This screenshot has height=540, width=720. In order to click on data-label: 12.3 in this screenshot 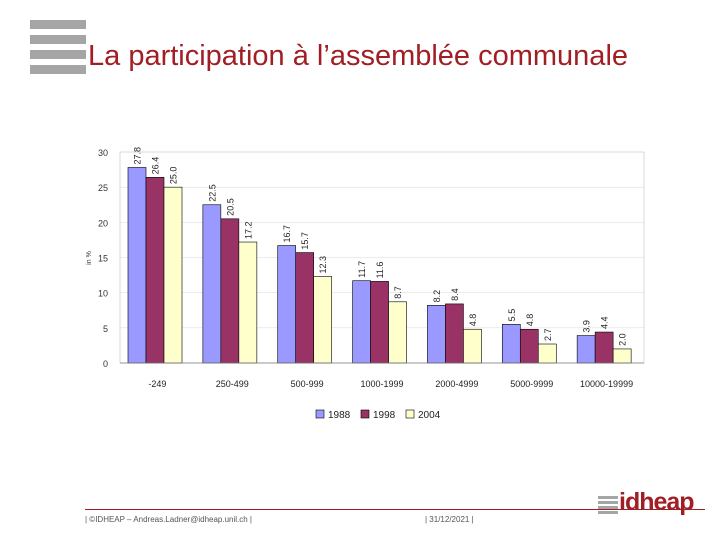, I will do `click(323, 265)`.